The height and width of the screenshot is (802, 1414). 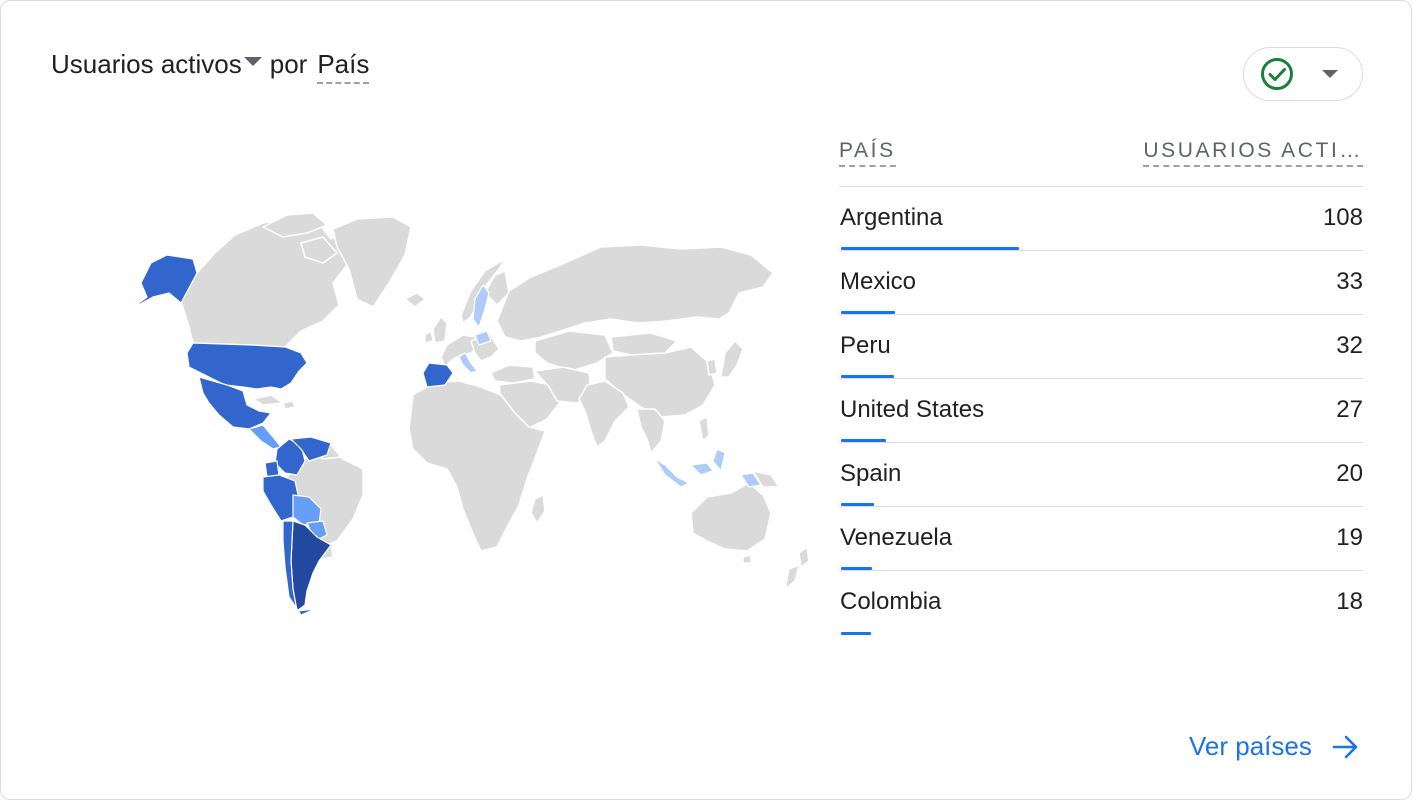 What do you see at coordinates (635, 293) in the screenshot?
I see `map-country-russia` at bounding box center [635, 293].